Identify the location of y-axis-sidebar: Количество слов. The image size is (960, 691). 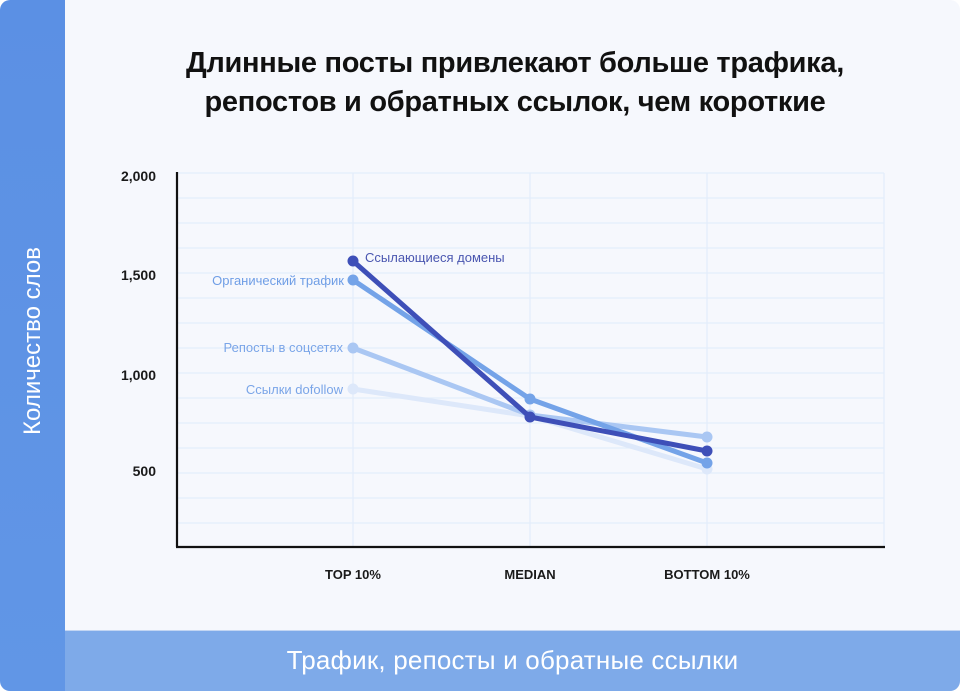
(32, 345).